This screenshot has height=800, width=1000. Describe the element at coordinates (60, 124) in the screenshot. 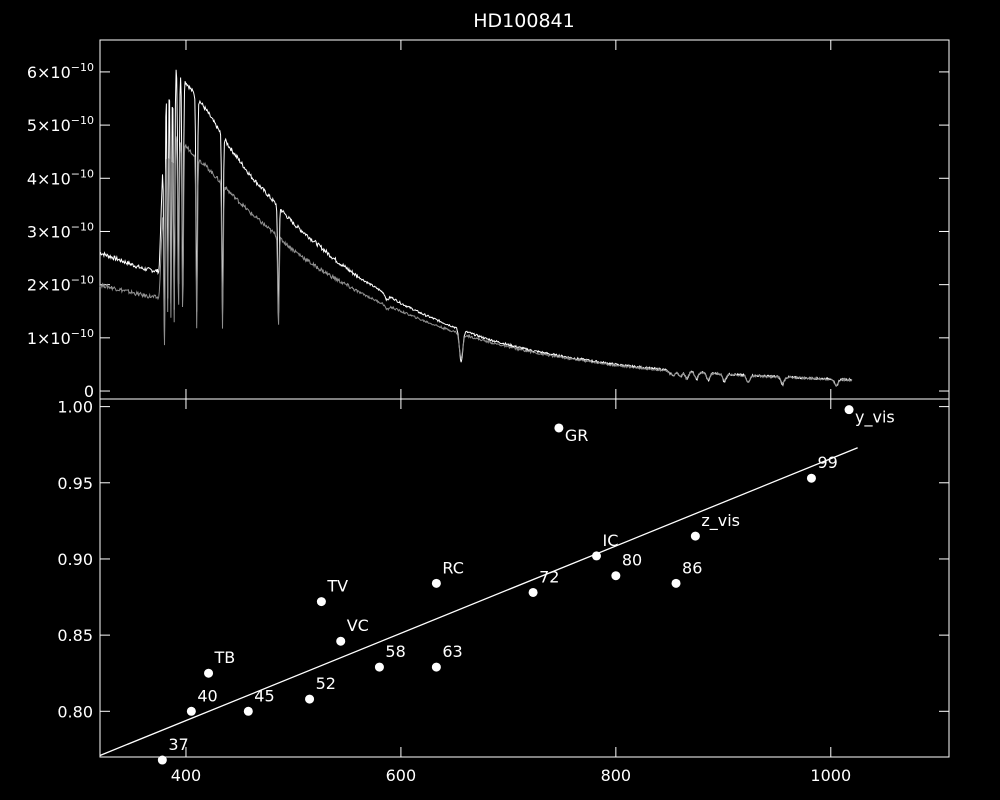

I see `spectrum-y-tick-label: 5×10⁻¹⁰` at that location.